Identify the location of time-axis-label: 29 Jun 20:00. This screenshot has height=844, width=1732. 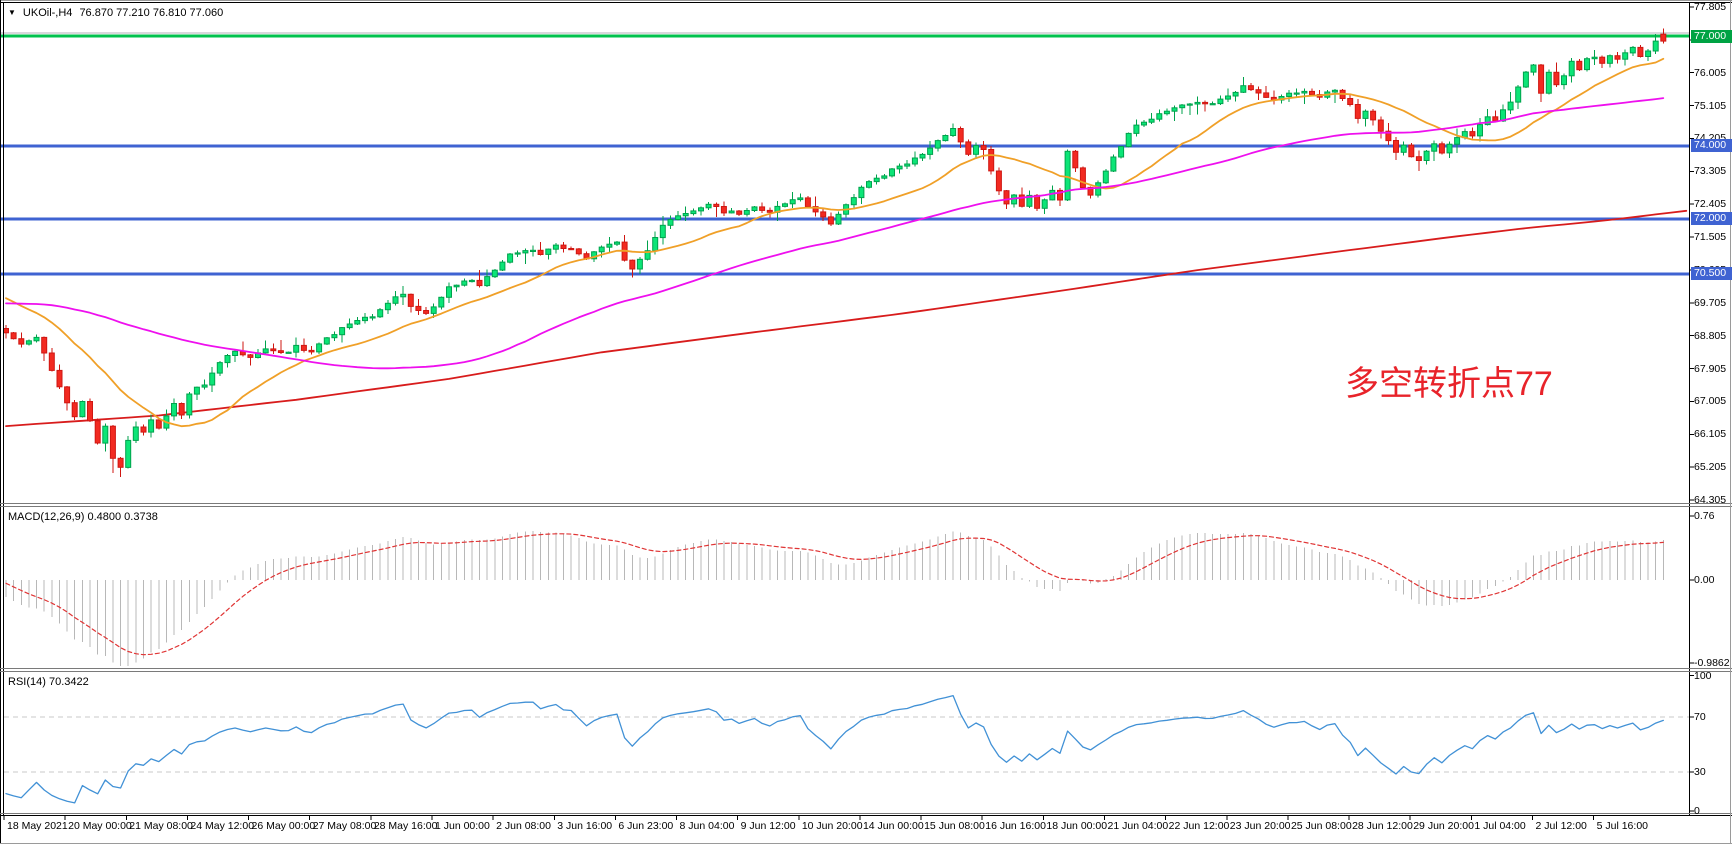
(1443, 826).